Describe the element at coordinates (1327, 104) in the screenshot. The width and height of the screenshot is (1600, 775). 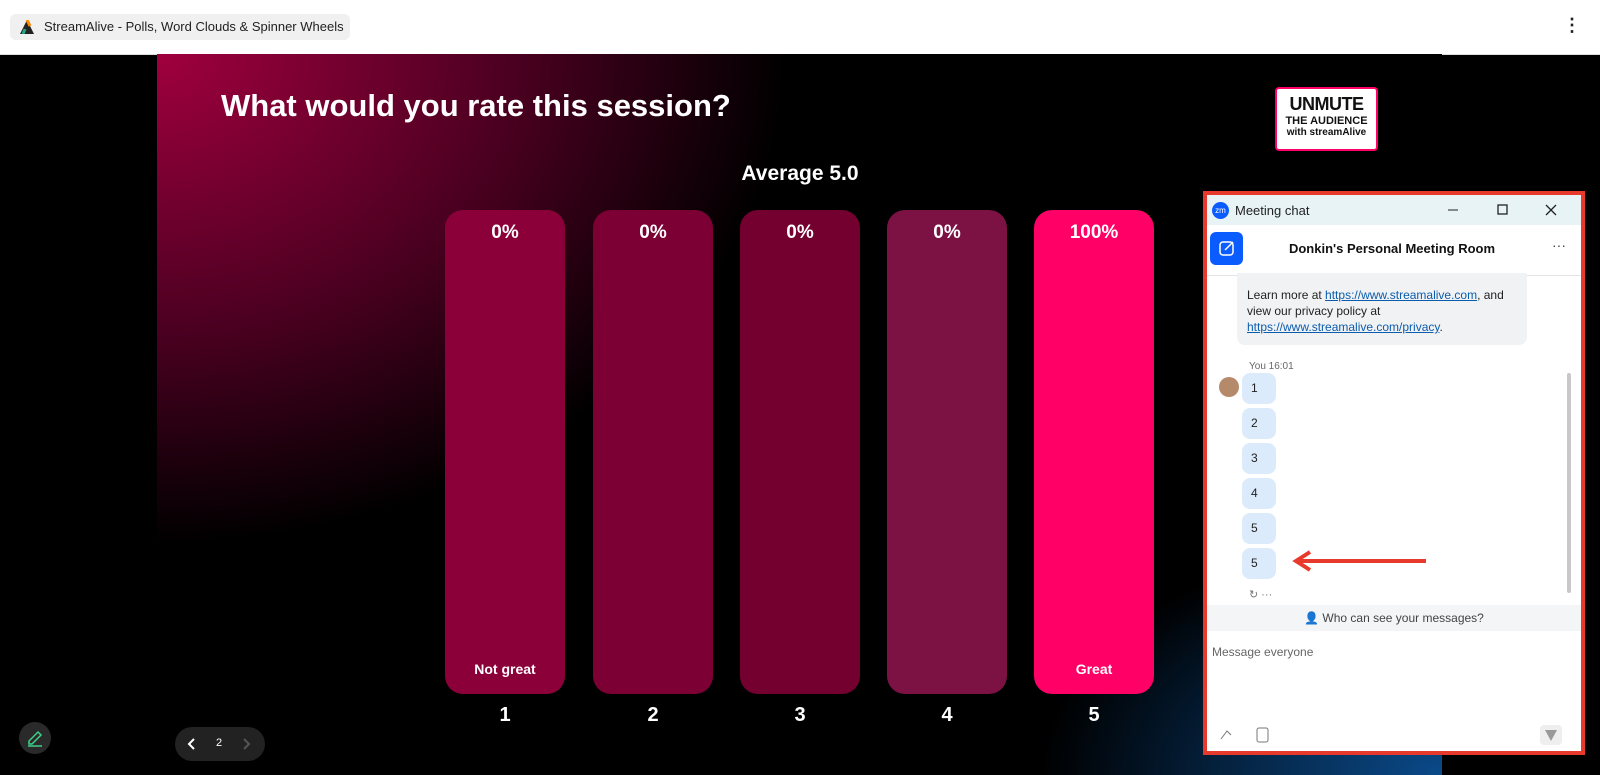
I see `logo-line: UNMUTE` at that location.